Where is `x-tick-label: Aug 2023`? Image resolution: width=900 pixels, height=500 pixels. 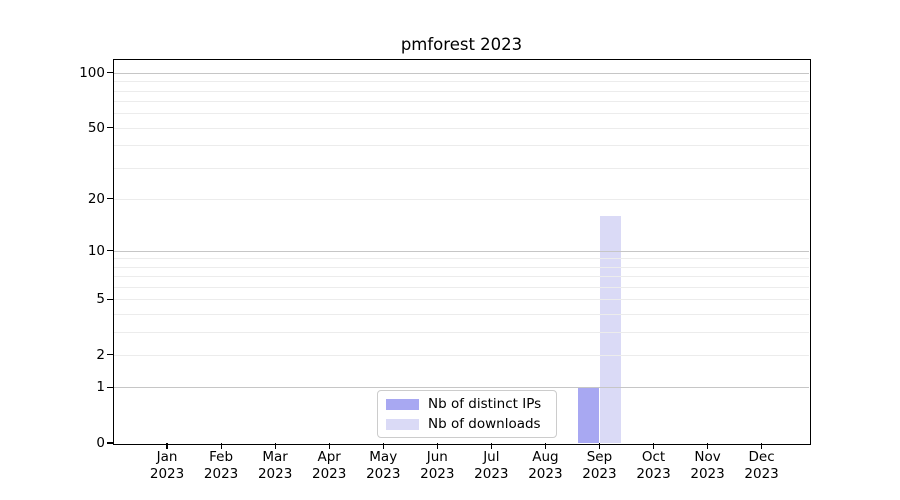 x-tick-label: Aug 2023 is located at coordinates (545, 465).